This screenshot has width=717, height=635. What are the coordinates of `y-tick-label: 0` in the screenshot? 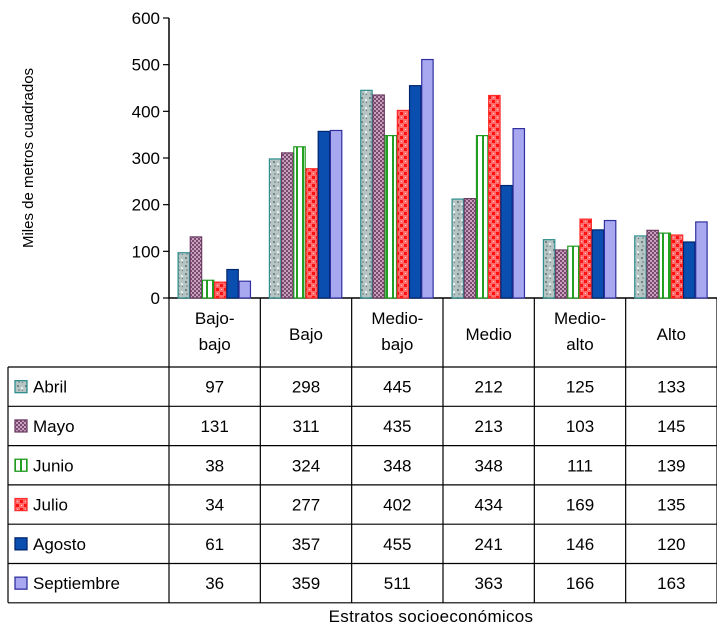 It's located at (155, 298).